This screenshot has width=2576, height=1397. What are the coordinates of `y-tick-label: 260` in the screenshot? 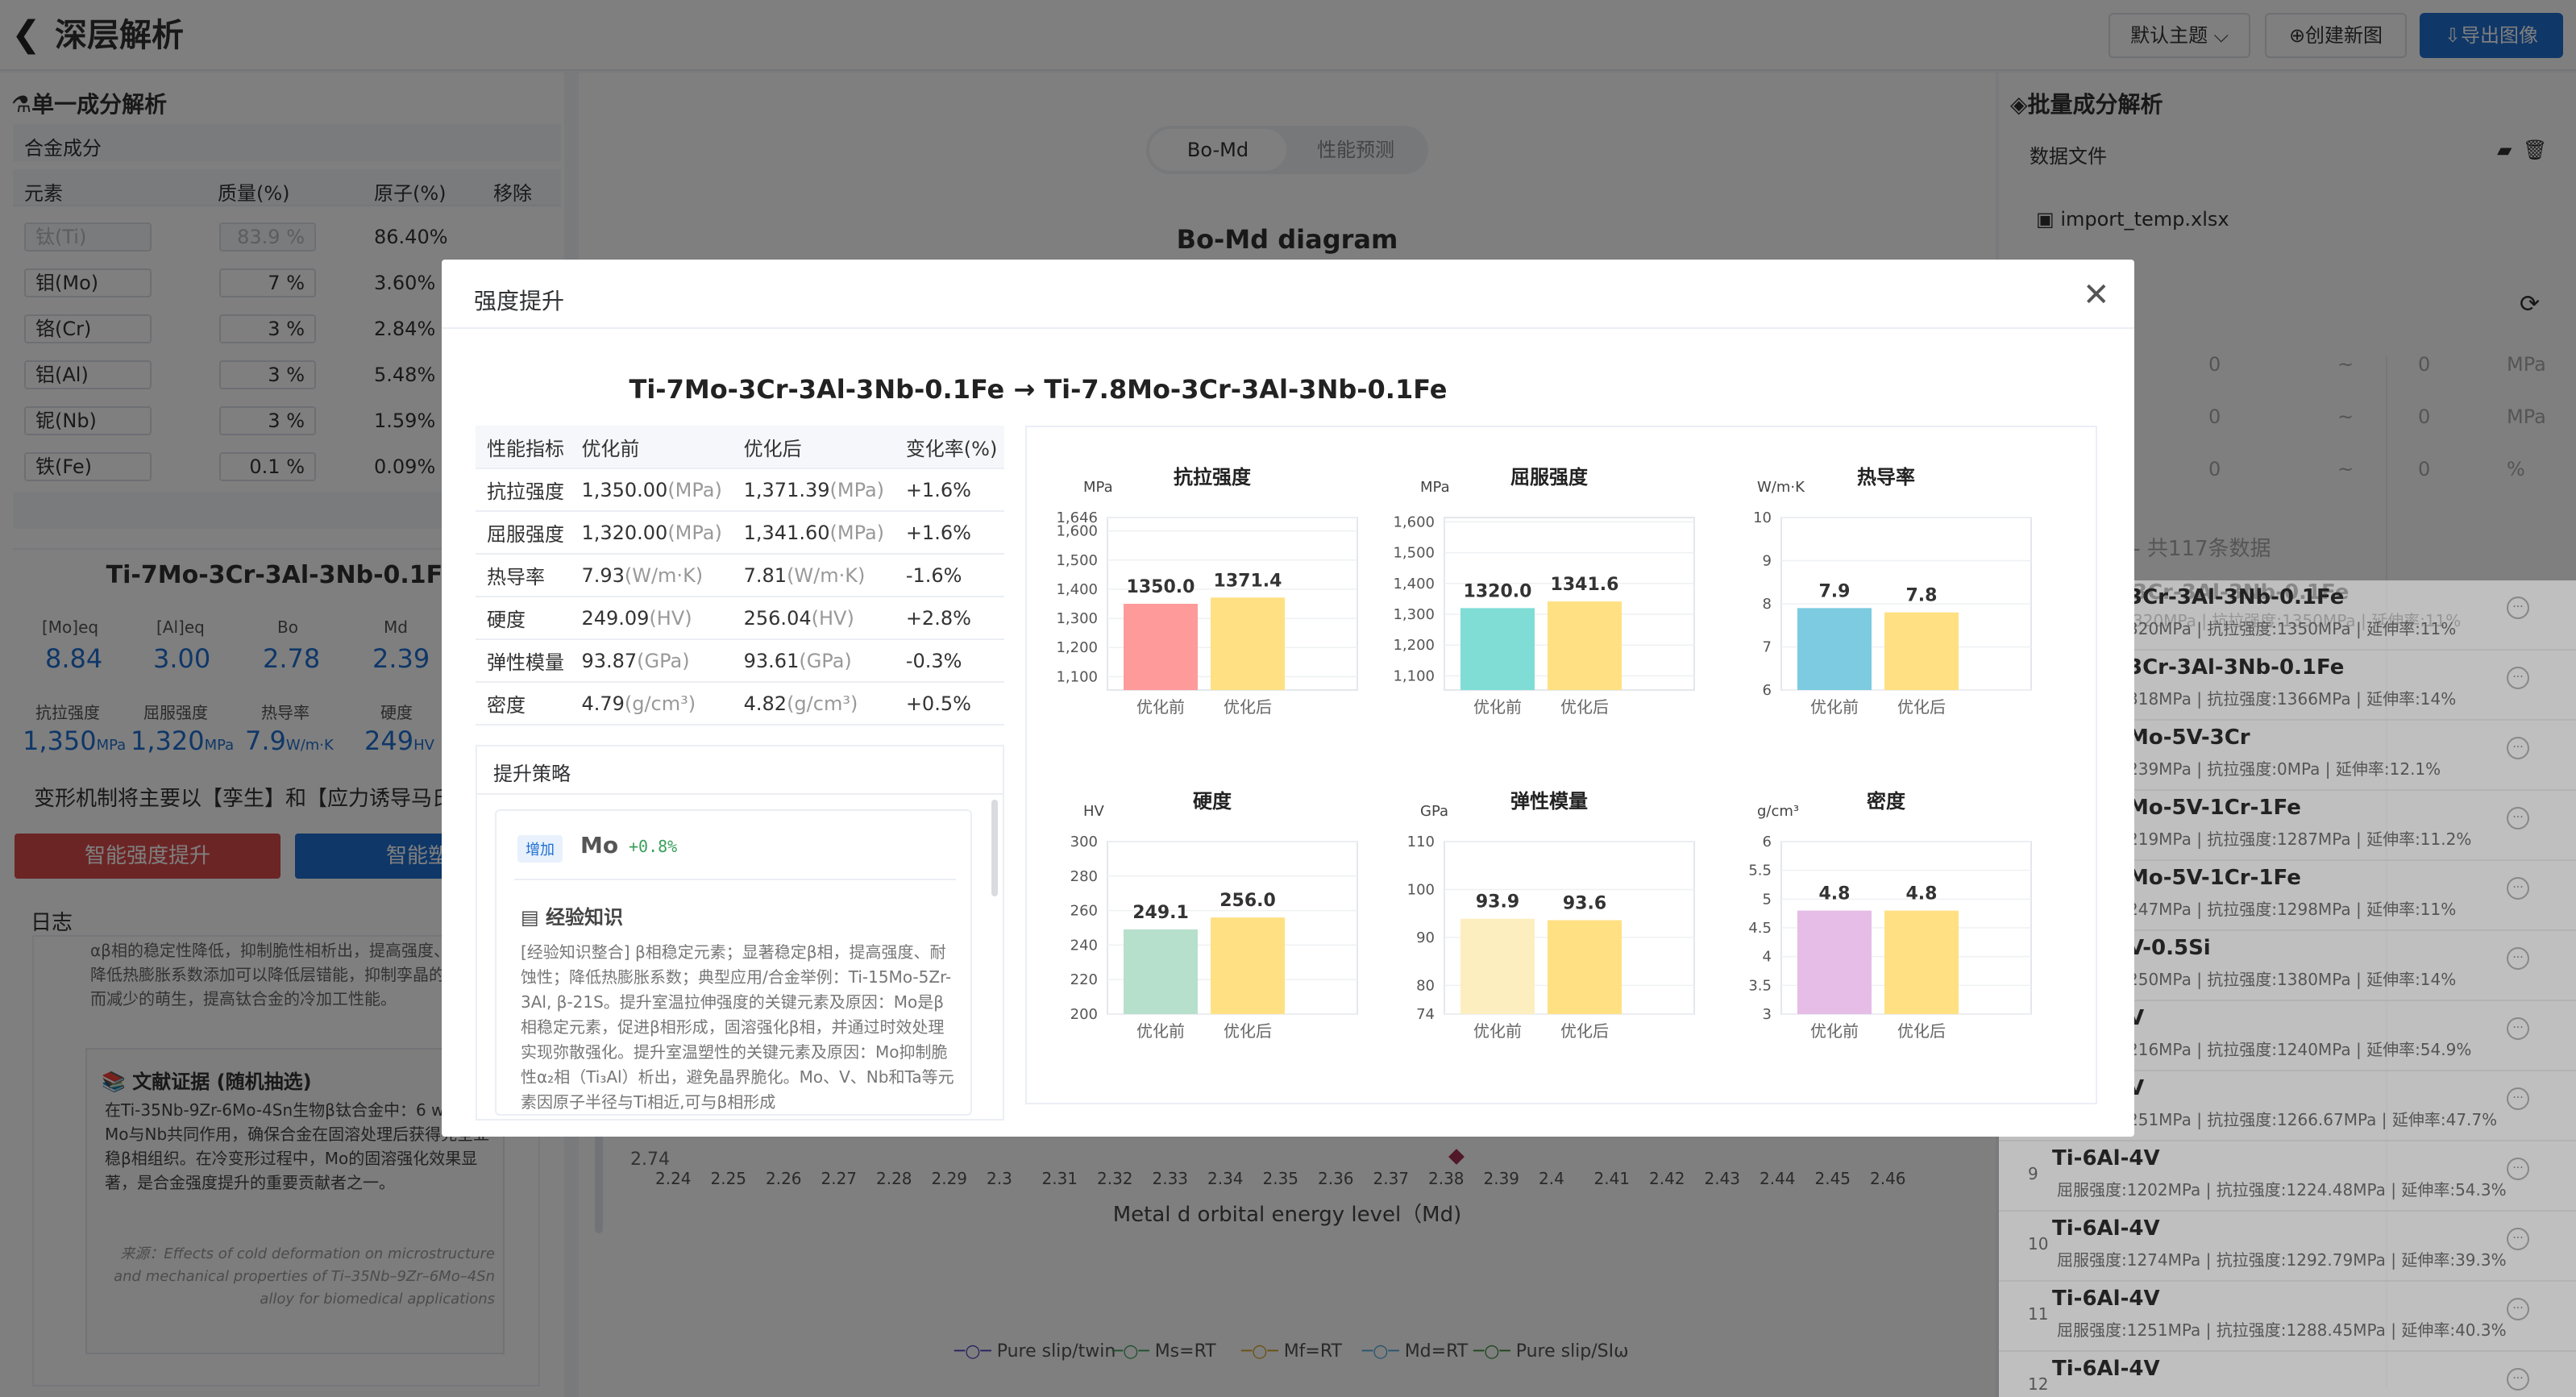 It's located at (1084, 912).